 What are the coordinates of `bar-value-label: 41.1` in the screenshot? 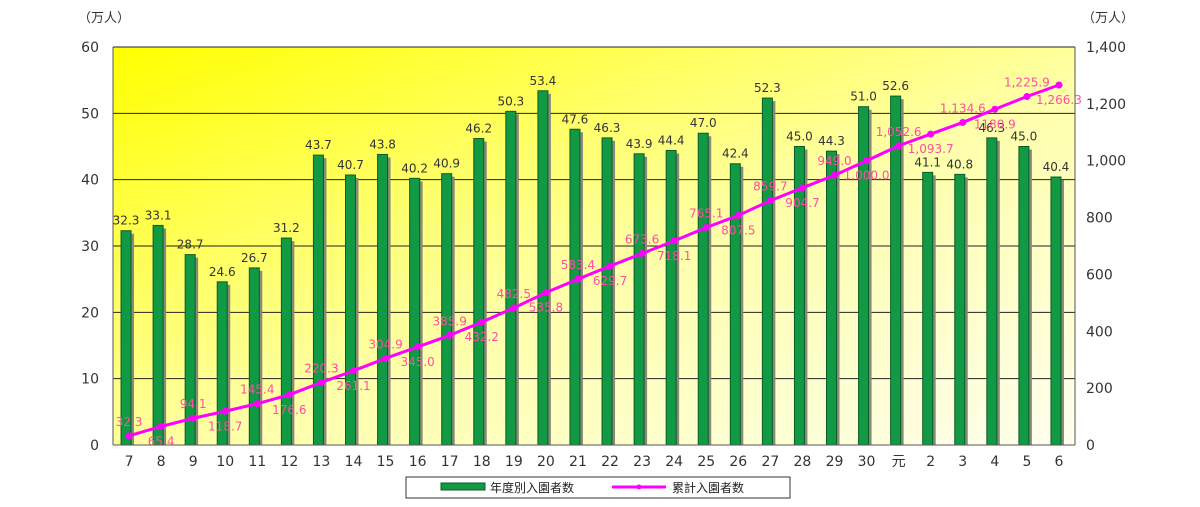 It's located at (927, 162).